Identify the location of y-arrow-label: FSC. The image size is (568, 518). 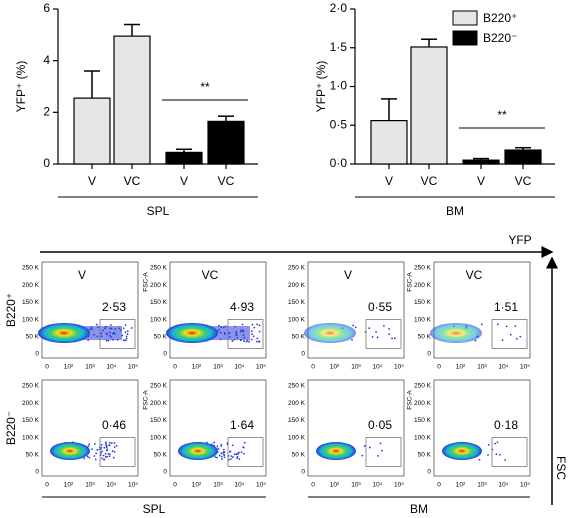
(561, 468).